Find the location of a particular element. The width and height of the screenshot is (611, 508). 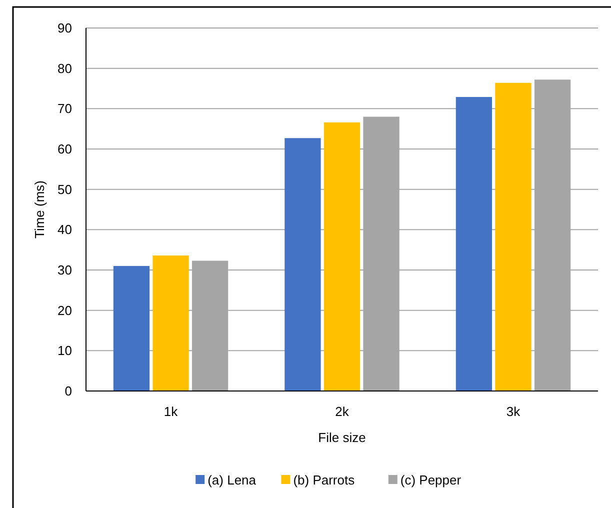

legend-label: (c) Pepper is located at coordinates (431, 480).